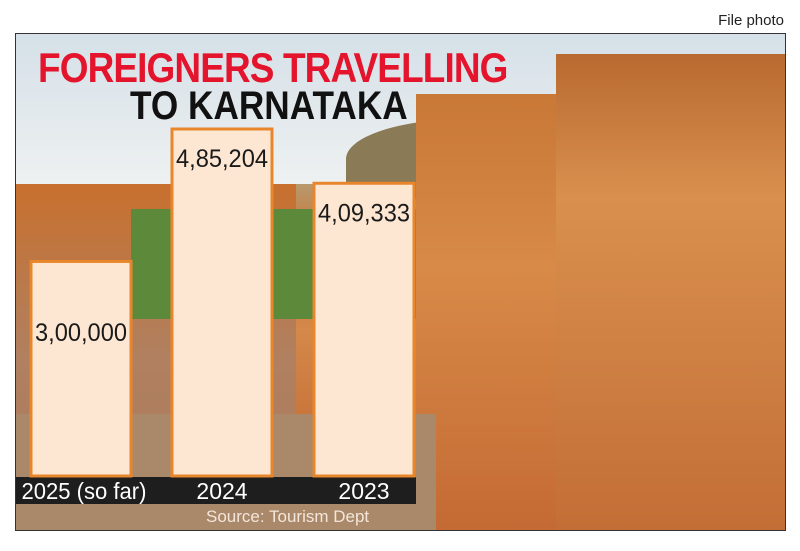  Describe the element at coordinates (84, 491) in the screenshot. I see `category-label-0: 2025 (so far)` at that location.